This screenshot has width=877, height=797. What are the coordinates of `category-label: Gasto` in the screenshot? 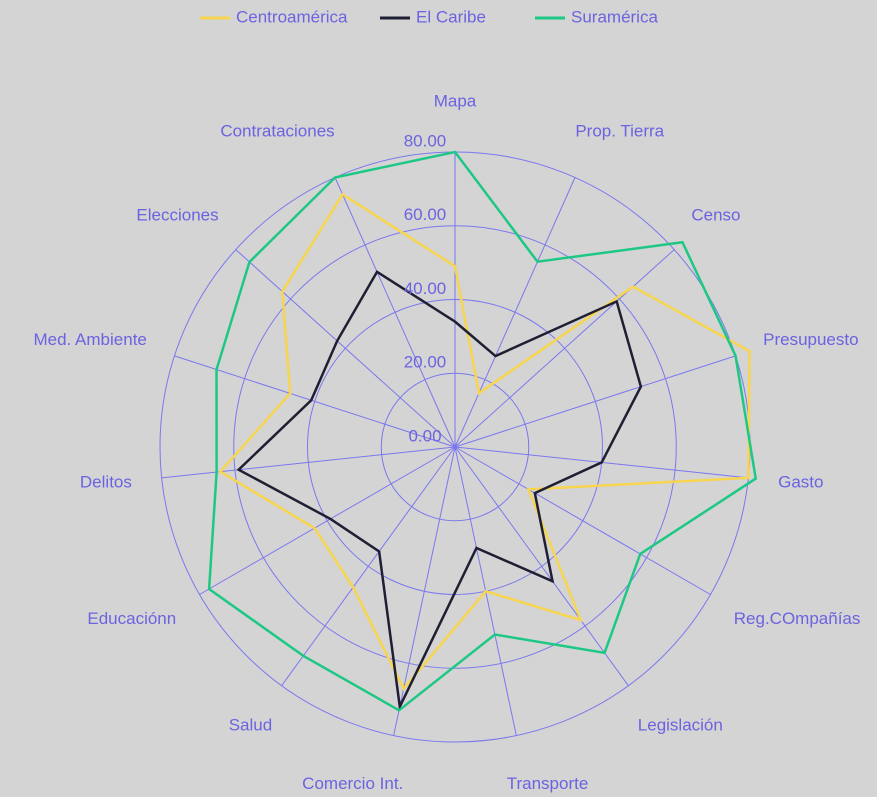 It's located at (800, 482).